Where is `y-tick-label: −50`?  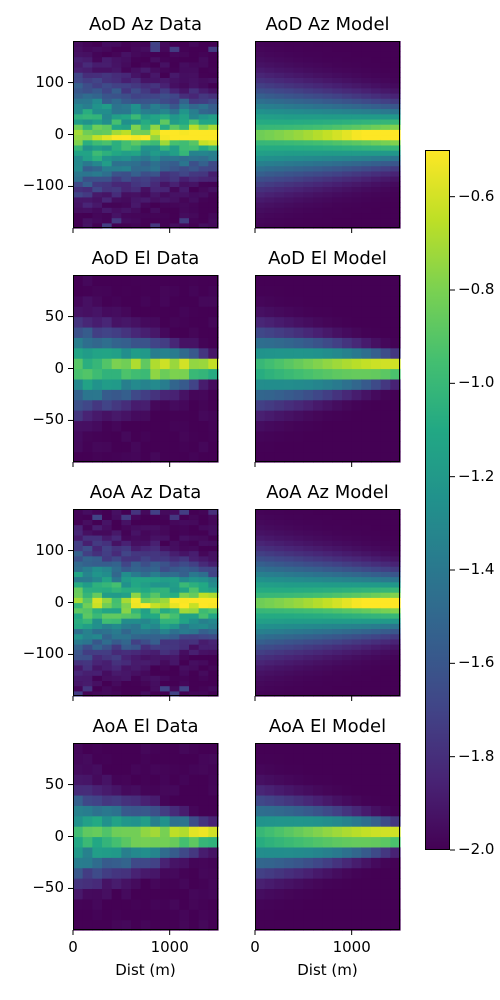
y-tick-label: −50 is located at coordinates (48, 887).